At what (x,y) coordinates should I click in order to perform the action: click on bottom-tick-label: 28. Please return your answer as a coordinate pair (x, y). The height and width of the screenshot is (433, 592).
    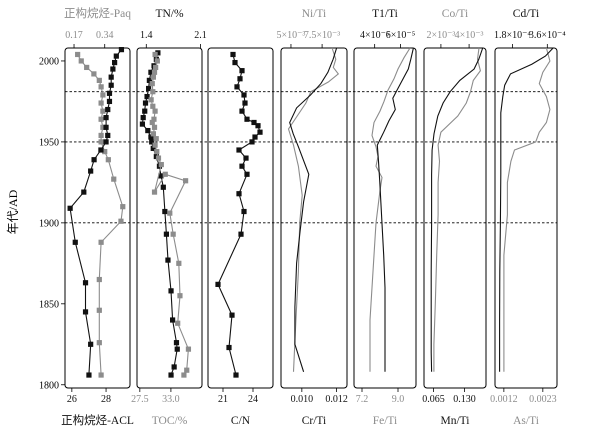
    Looking at the image, I should click on (106, 399).